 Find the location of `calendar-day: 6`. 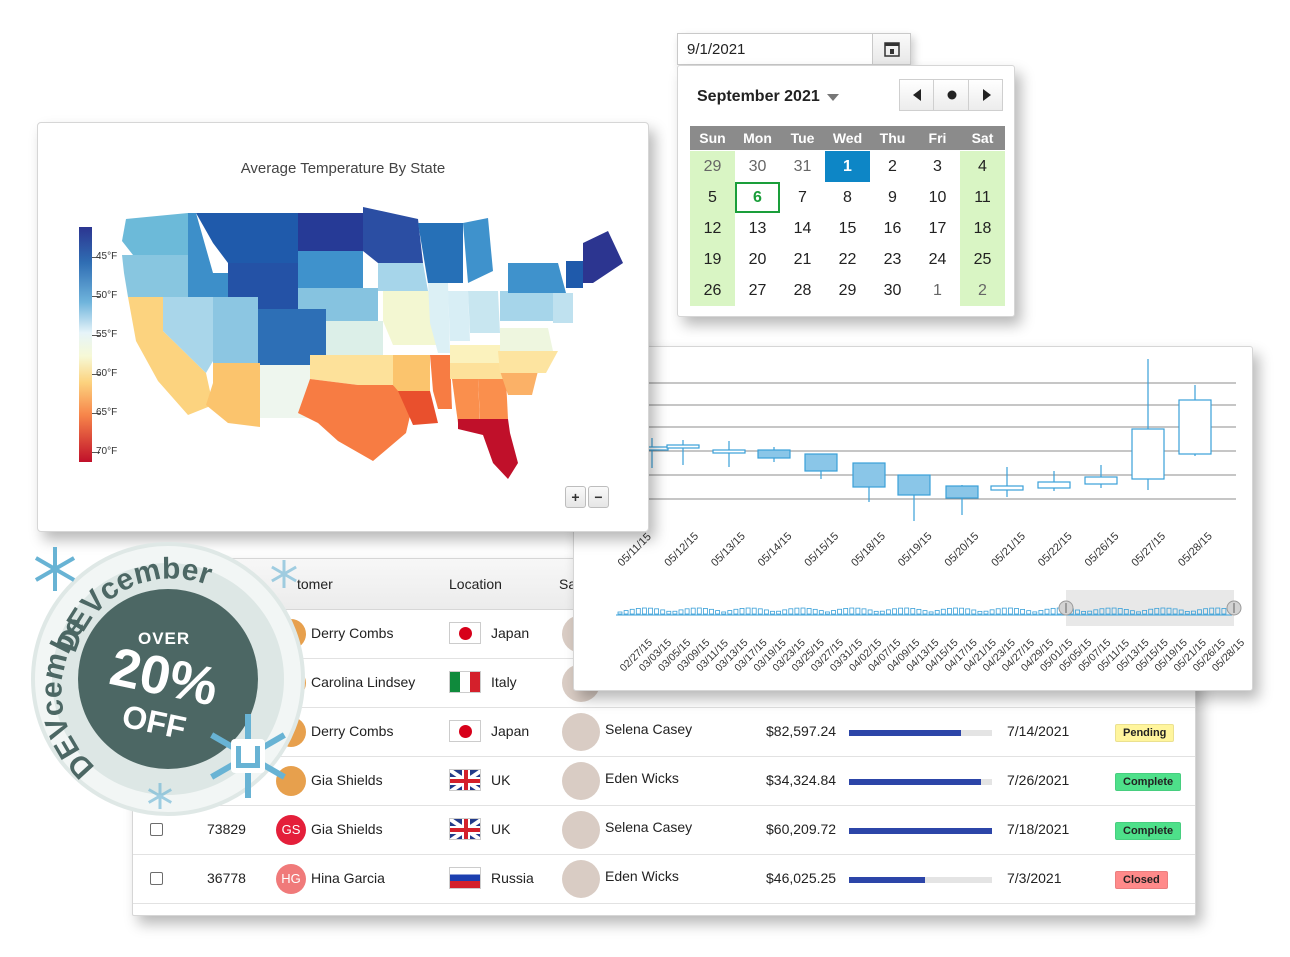

calendar-day: 6 is located at coordinates (757, 197).